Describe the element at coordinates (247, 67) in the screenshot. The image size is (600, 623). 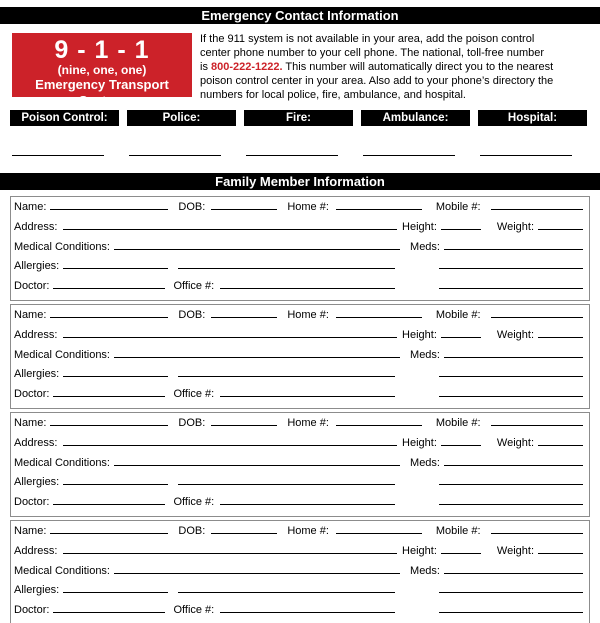
I see `poison-control-phone-number: 800-222-1222.` at that location.